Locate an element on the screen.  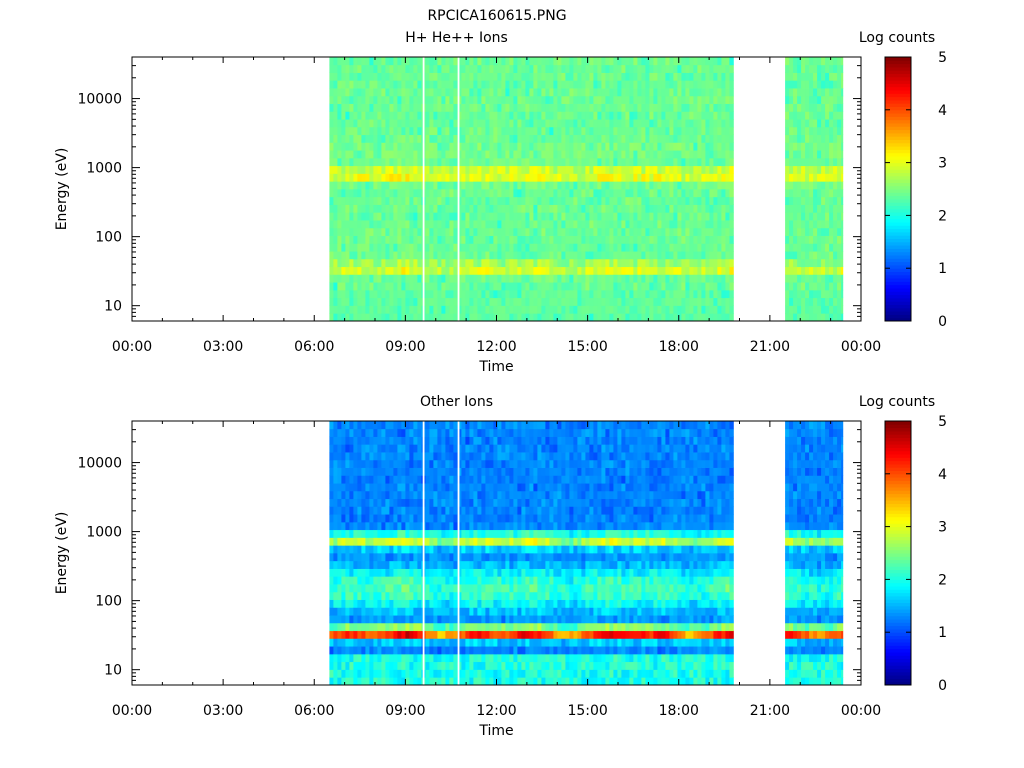
x-tick-label: 00:00 is located at coordinates (861, 347).